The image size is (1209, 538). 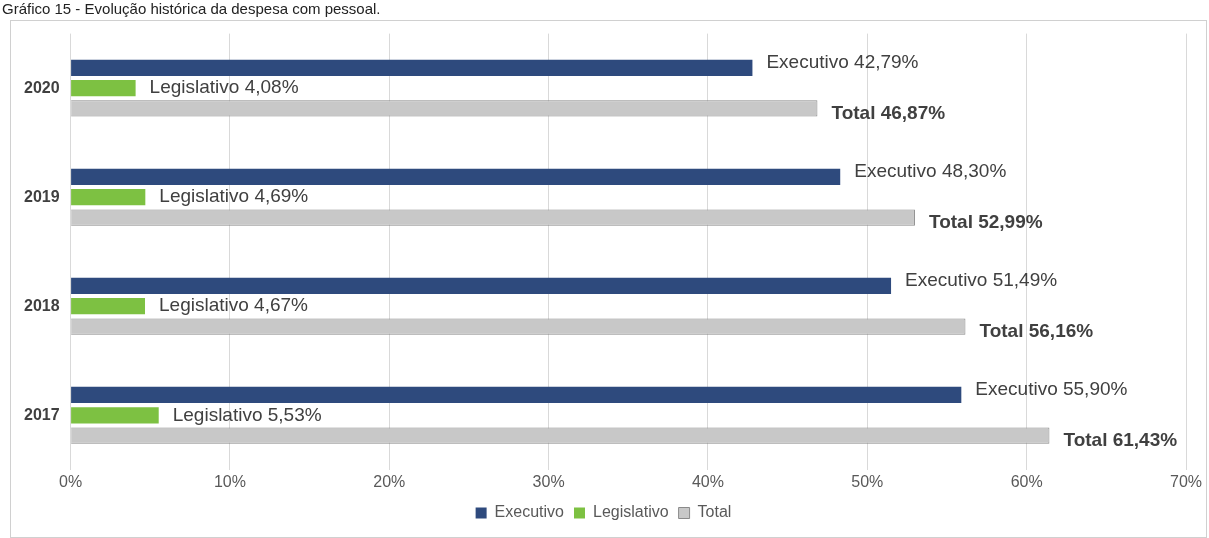 I want to click on data-label: Total 61,43%, so click(x=1120, y=439).